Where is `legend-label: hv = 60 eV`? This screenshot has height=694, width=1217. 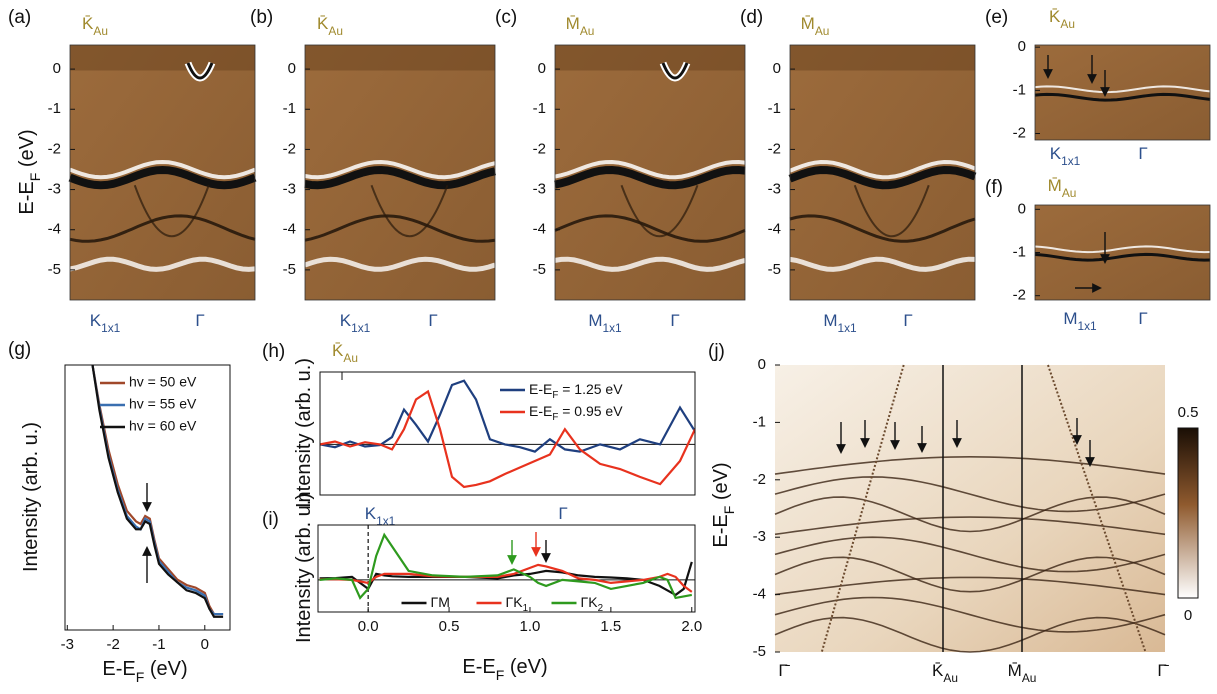 legend-label: hv = 60 eV is located at coordinates (163, 426).